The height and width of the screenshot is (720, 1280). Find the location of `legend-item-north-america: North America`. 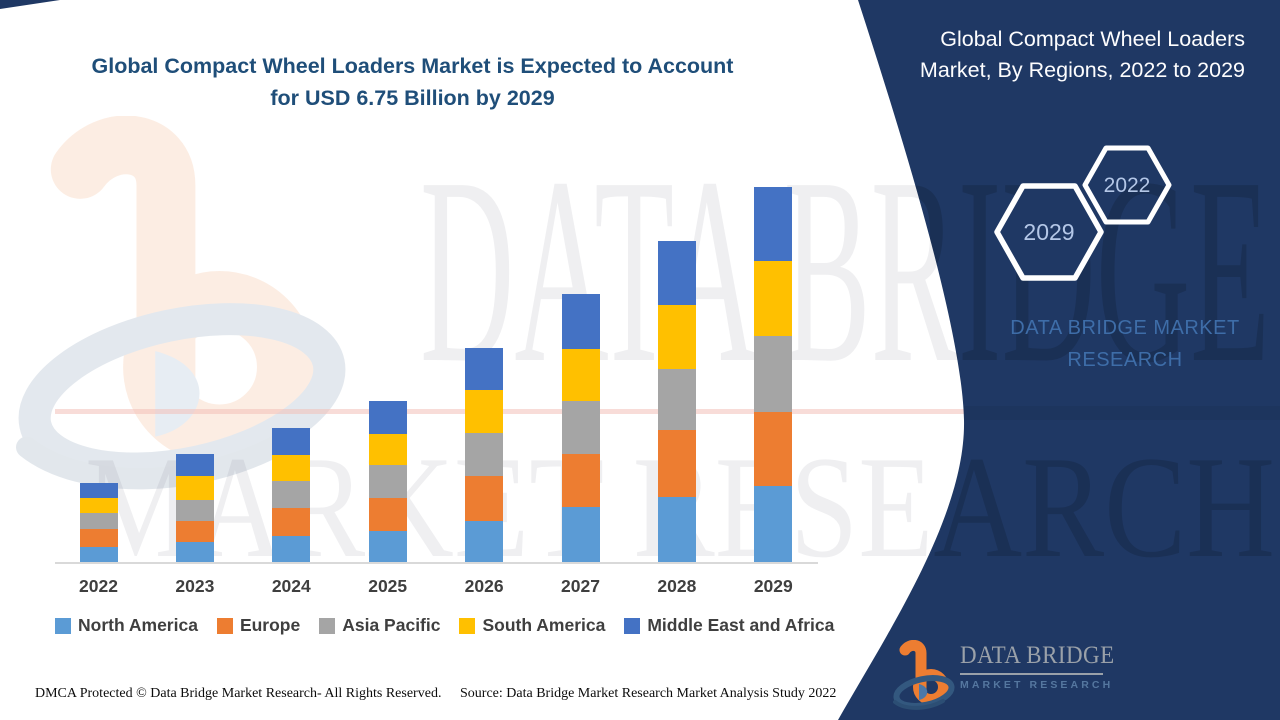

legend-item-north-america: North America is located at coordinates (126, 625).